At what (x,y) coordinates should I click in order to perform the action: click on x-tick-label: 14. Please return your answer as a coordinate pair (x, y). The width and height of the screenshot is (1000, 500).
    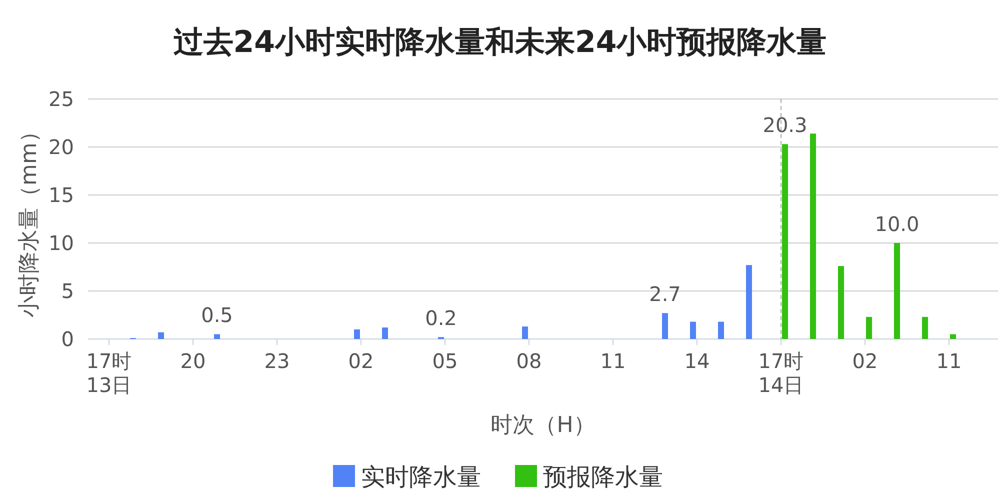
    Looking at the image, I should click on (697, 361).